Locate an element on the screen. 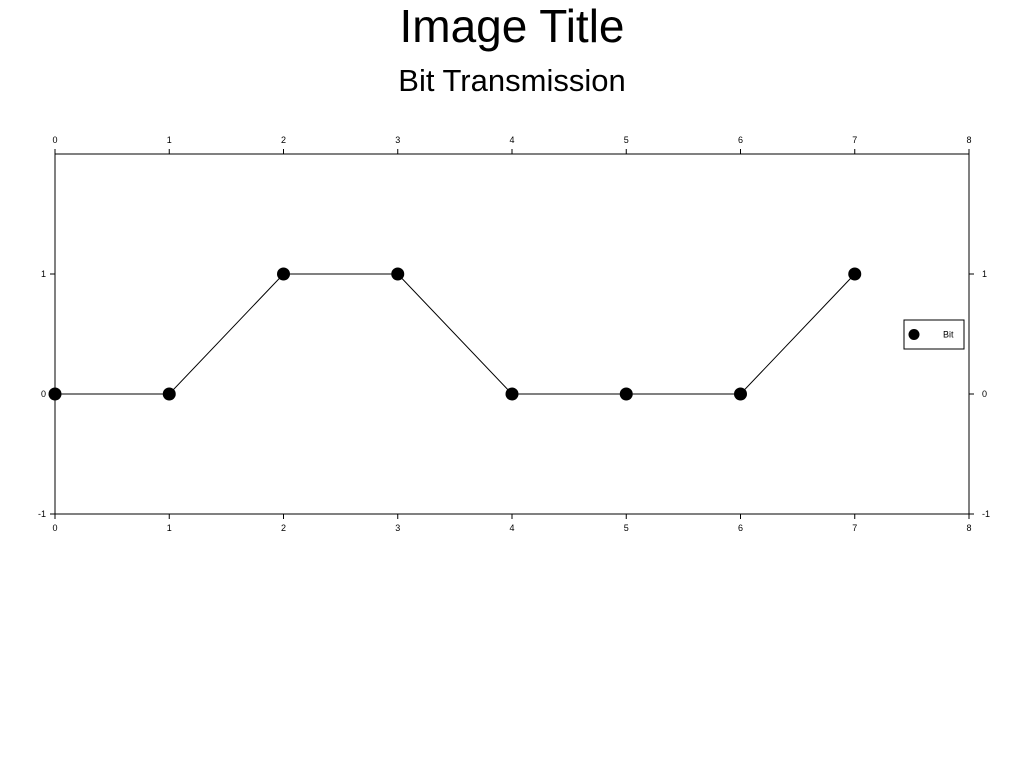 This screenshot has width=1024, height=768. x-tick-label-top: 2 is located at coordinates (283, 140).